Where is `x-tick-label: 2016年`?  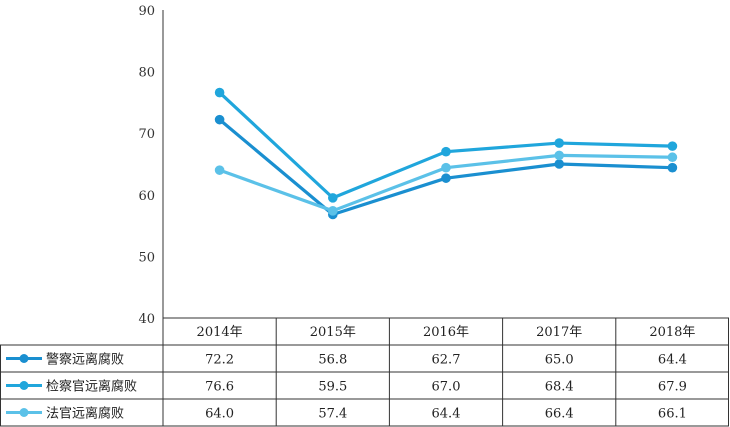 x-tick-label: 2016年 is located at coordinates (446, 332).